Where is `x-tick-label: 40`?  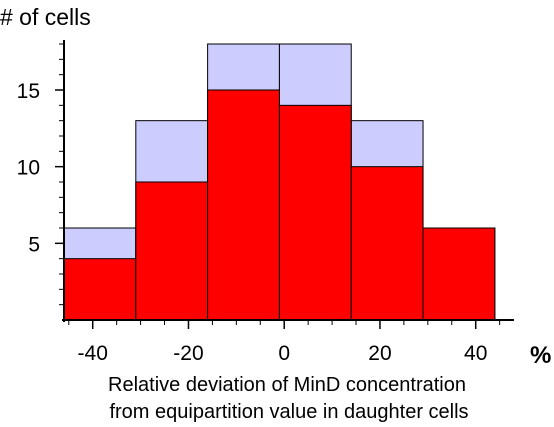 x-tick-label: 40 is located at coordinates (475, 353).